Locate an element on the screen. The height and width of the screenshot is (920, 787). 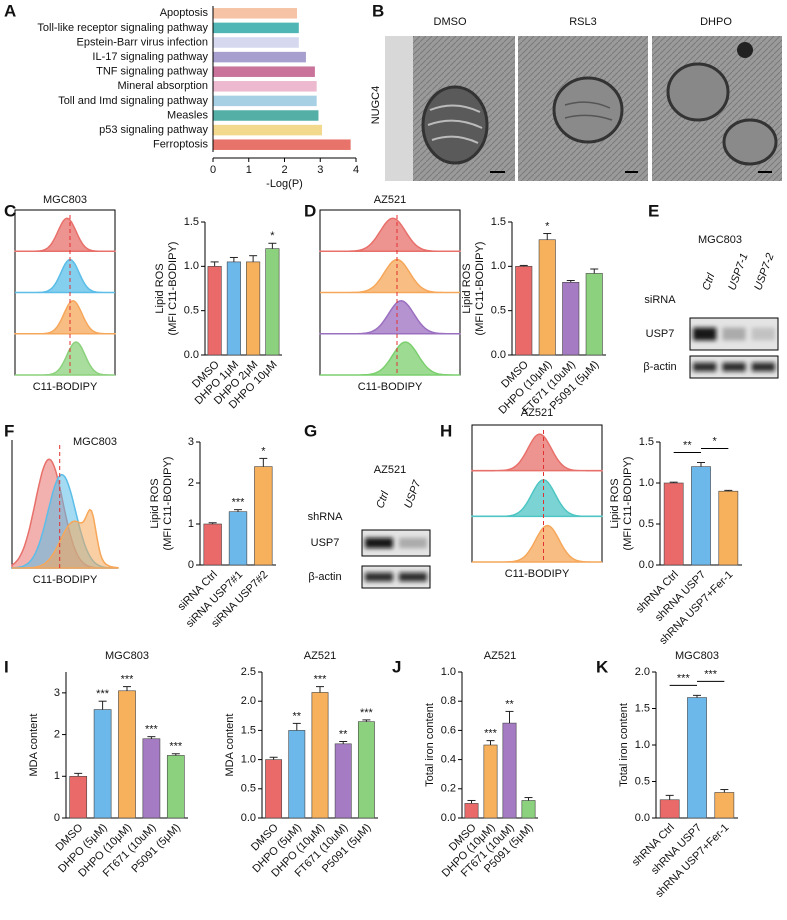
y-tick-label: 2 is located at coordinates (57, 734).